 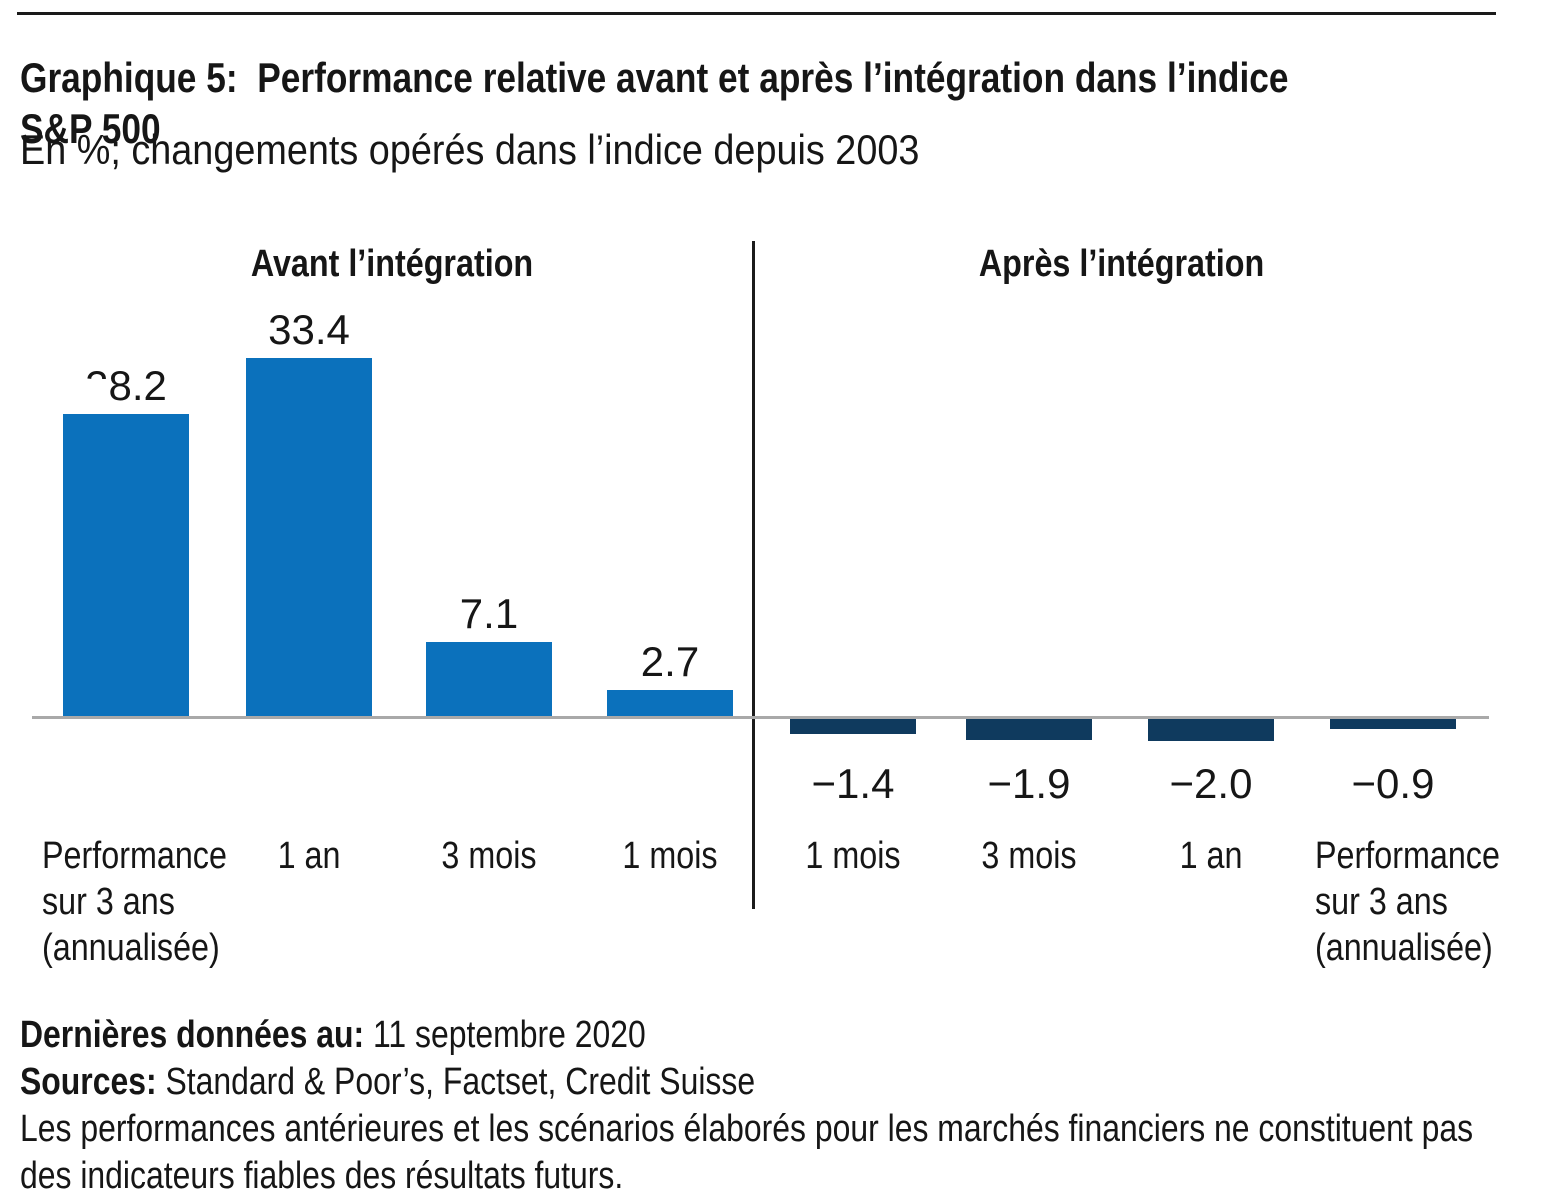 I want to click on bar-value-label: −1.4, so click(x=853, y=783).